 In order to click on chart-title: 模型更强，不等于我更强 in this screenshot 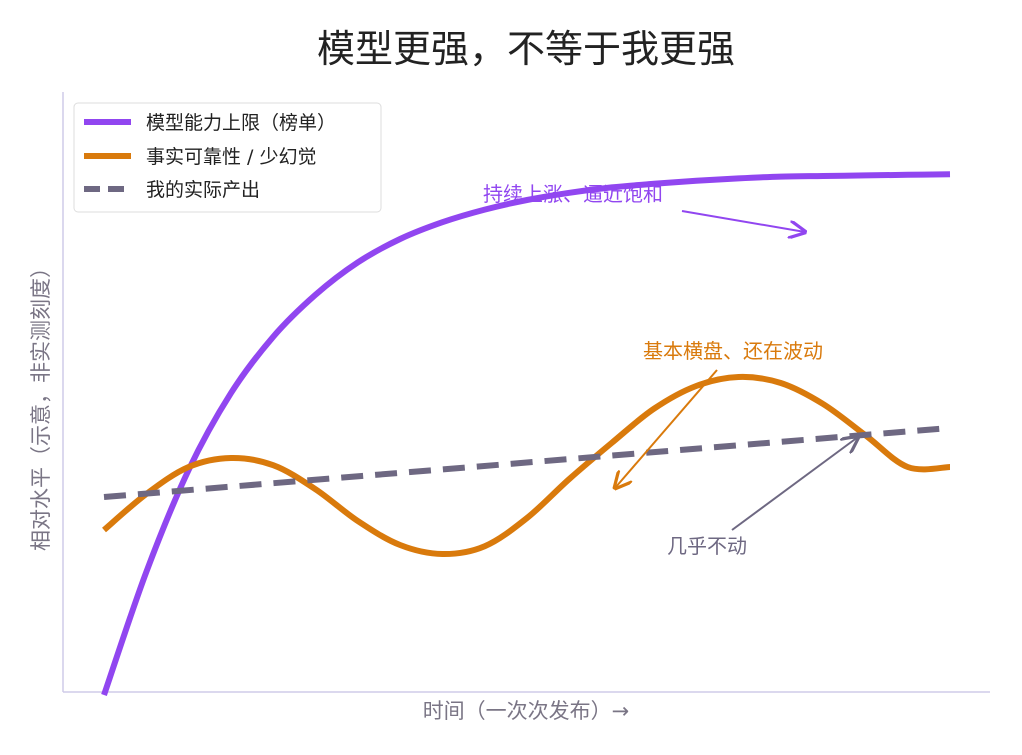, I will do `click(526, 49)`.